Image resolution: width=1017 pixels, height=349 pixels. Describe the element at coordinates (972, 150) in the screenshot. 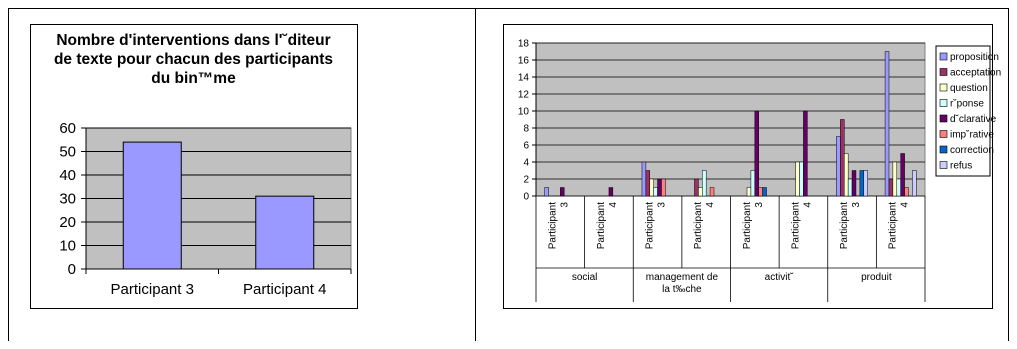

I see `chart-2-legend-label: correction` at that location.